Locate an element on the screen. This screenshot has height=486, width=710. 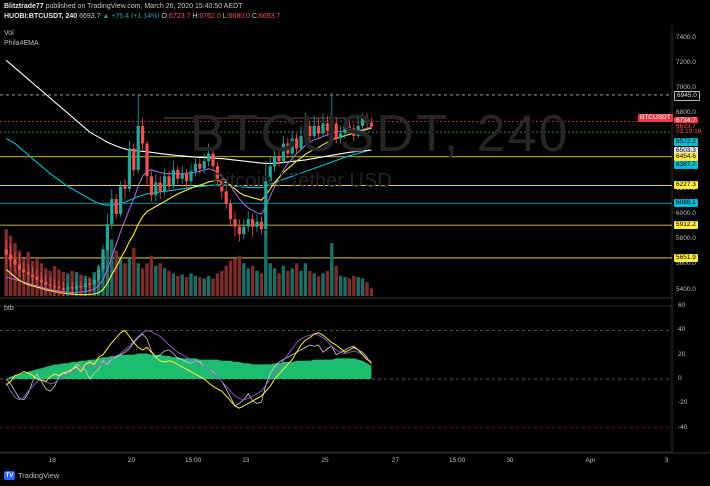
ema-legend: Phila4EMA is located at coordinates (21, 43).